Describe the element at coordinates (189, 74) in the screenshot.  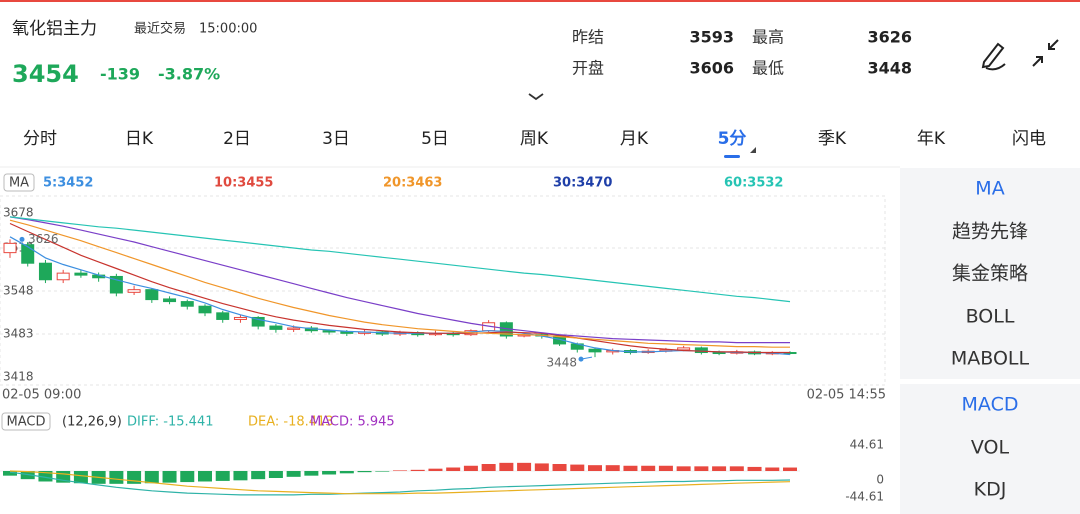
I see `price-change-pct: -3.87%` at that location.